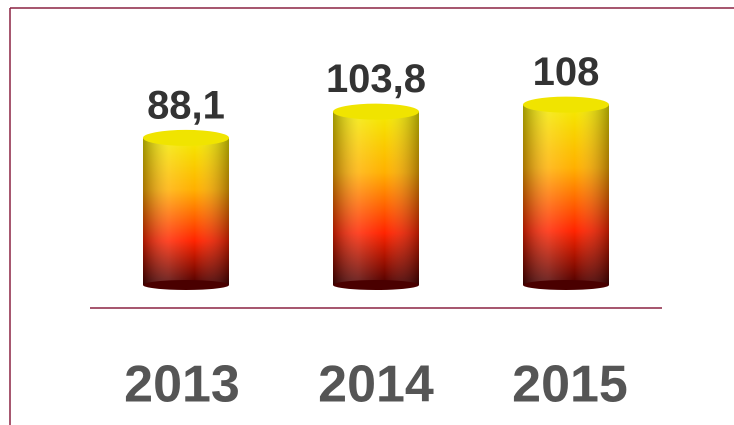 The width and height of the screenshot is (734, 425). I want to click on x-tick-label: 2015, so click(570, 385).